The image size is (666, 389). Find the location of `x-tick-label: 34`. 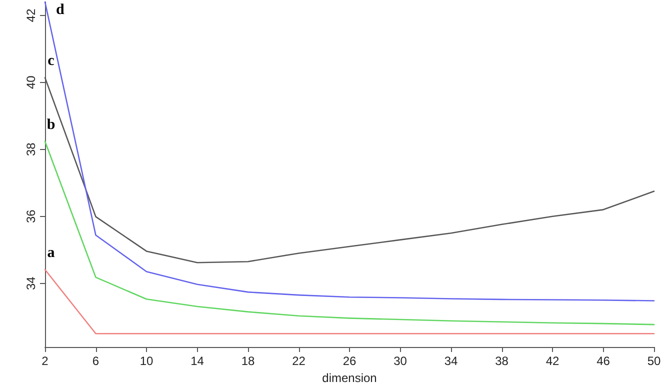

x-tick-label: 34 is located at coordinates (451, 361).